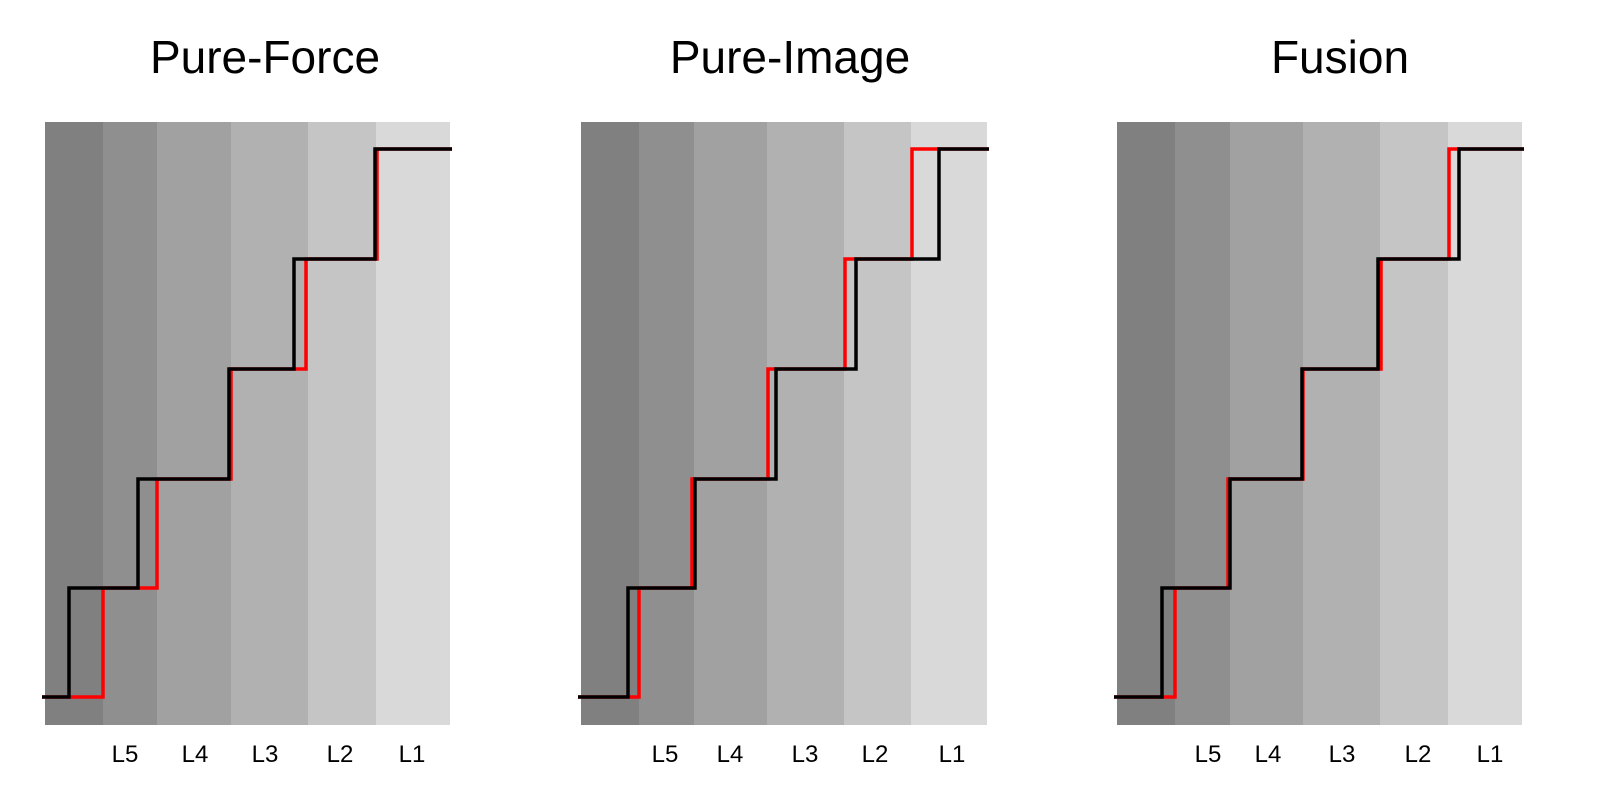  Describe the element at coordinates (1340, 57) in the screenshot. I see `panel-title: Fusion` at that location.